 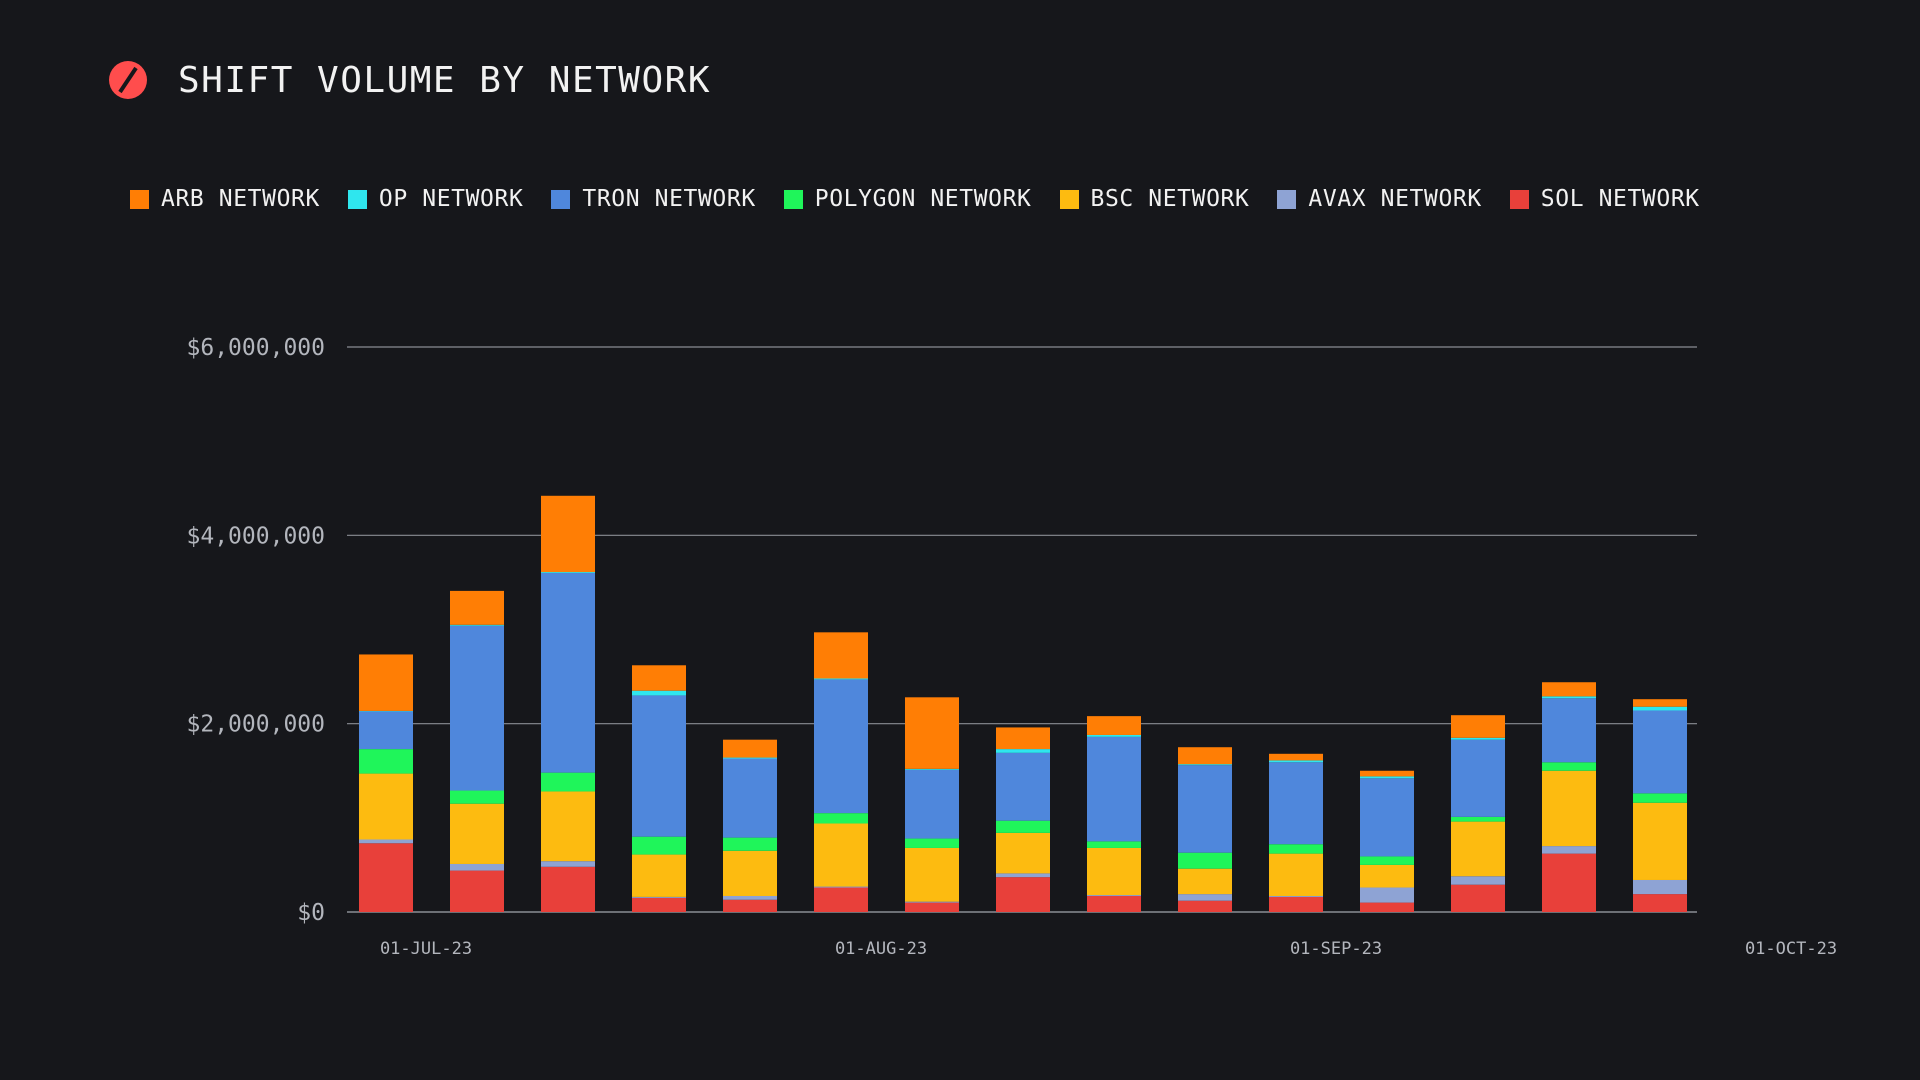 I want to click on y-tick-label: $0, so click(x=311, y=913).